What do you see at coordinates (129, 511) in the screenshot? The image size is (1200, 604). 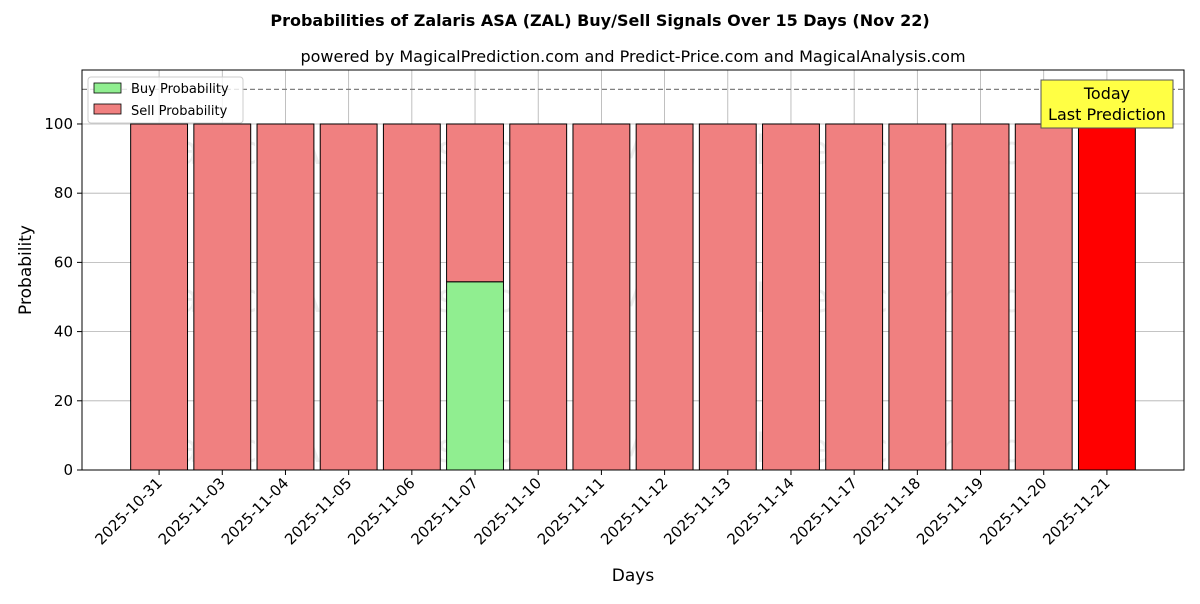 I see `x-tick-label: 2025-10-31` at bounding box center [129, 511].